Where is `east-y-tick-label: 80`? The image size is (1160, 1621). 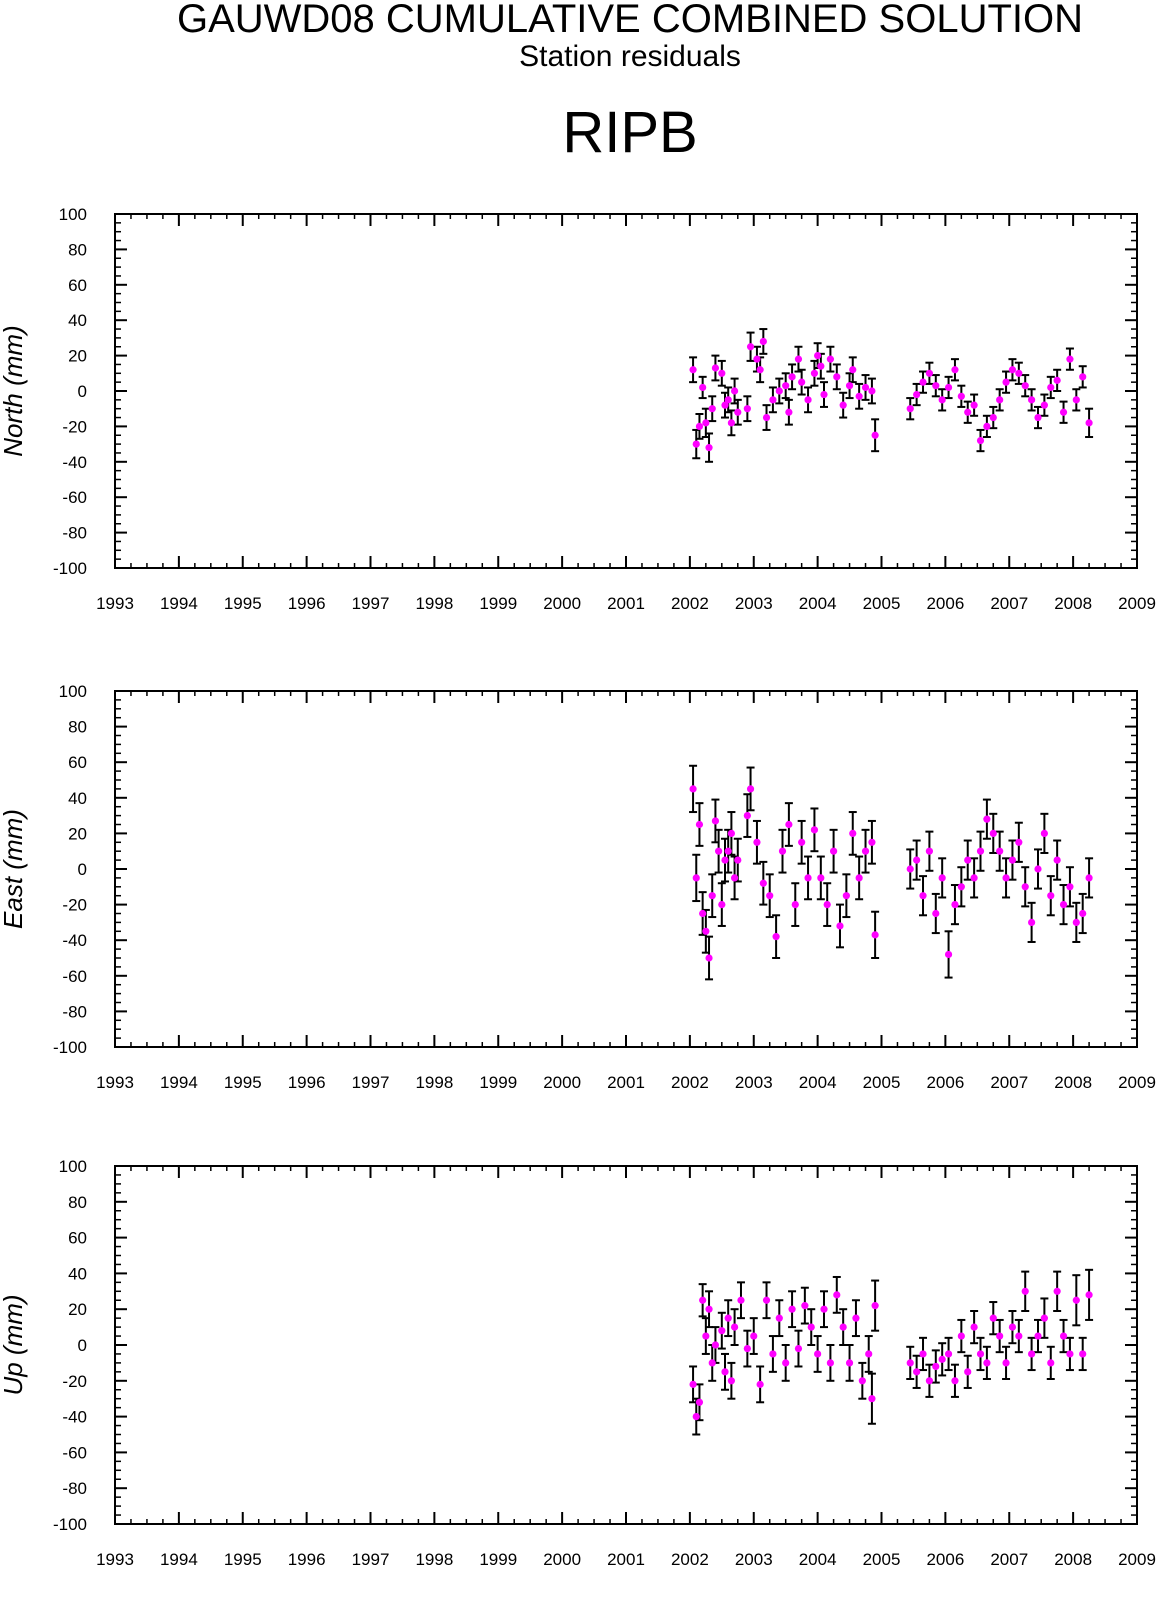 east-y-tick-label: 80 is located at coordinates (77, 727).